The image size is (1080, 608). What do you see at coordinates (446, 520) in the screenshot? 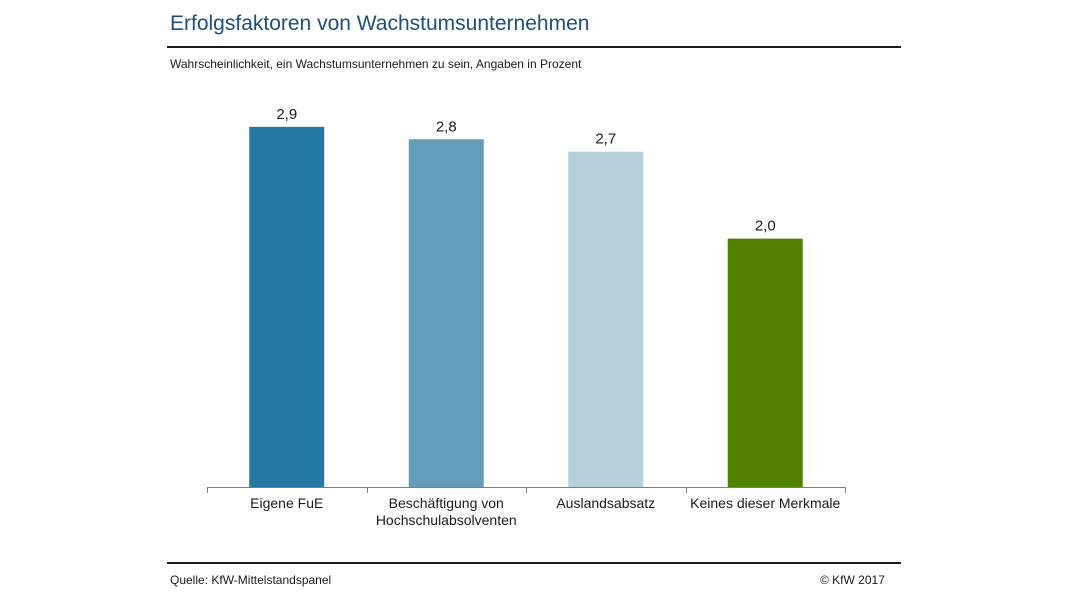
I see `category-label: Hochschulabsolventen` at bounding box center [446, 520].